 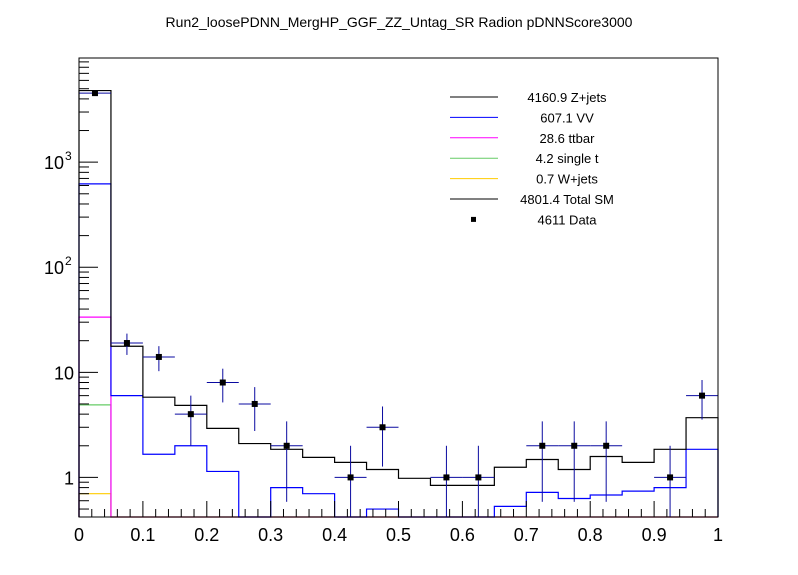 I want to click on legend-label: 4160.9 Z+jets, so click(x=567, y=97).